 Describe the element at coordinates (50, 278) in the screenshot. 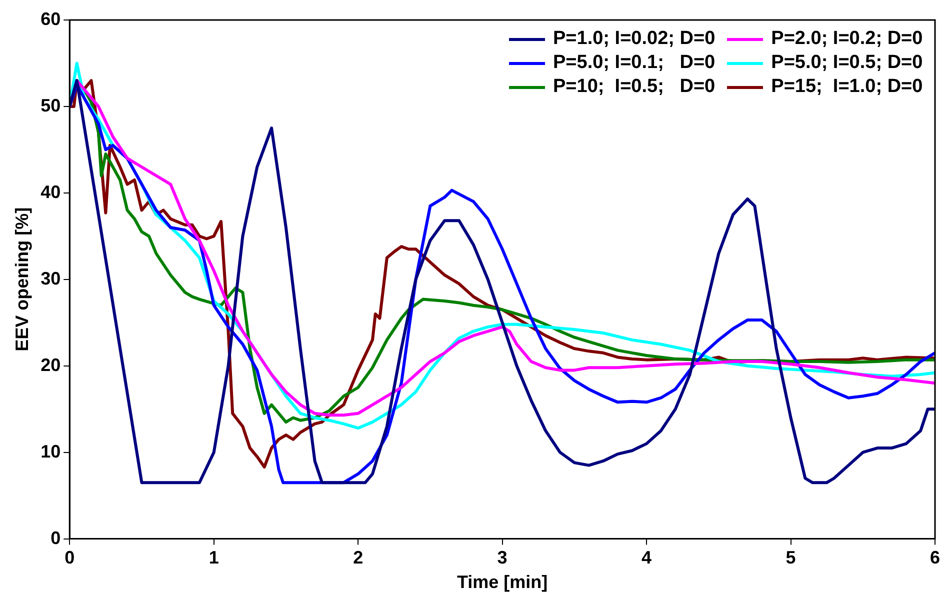

I see `y-tick-label: 30` at that location.